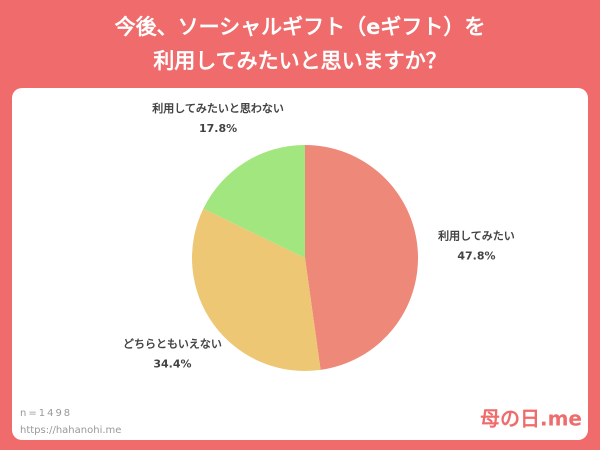 The image size is (600, 454). Describe the element at coordinates (476, 256) in the screenshot. I see `slice-value: 47.8%` at that location.